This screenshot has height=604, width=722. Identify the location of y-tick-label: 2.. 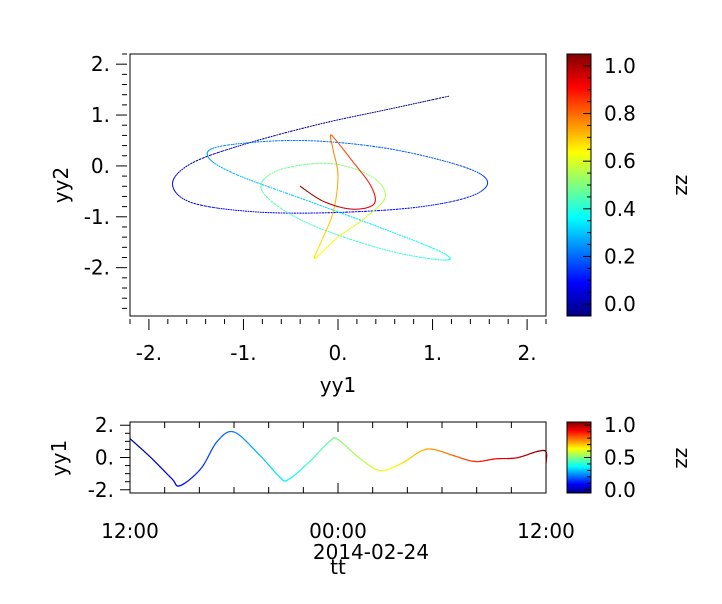
(100, 64).